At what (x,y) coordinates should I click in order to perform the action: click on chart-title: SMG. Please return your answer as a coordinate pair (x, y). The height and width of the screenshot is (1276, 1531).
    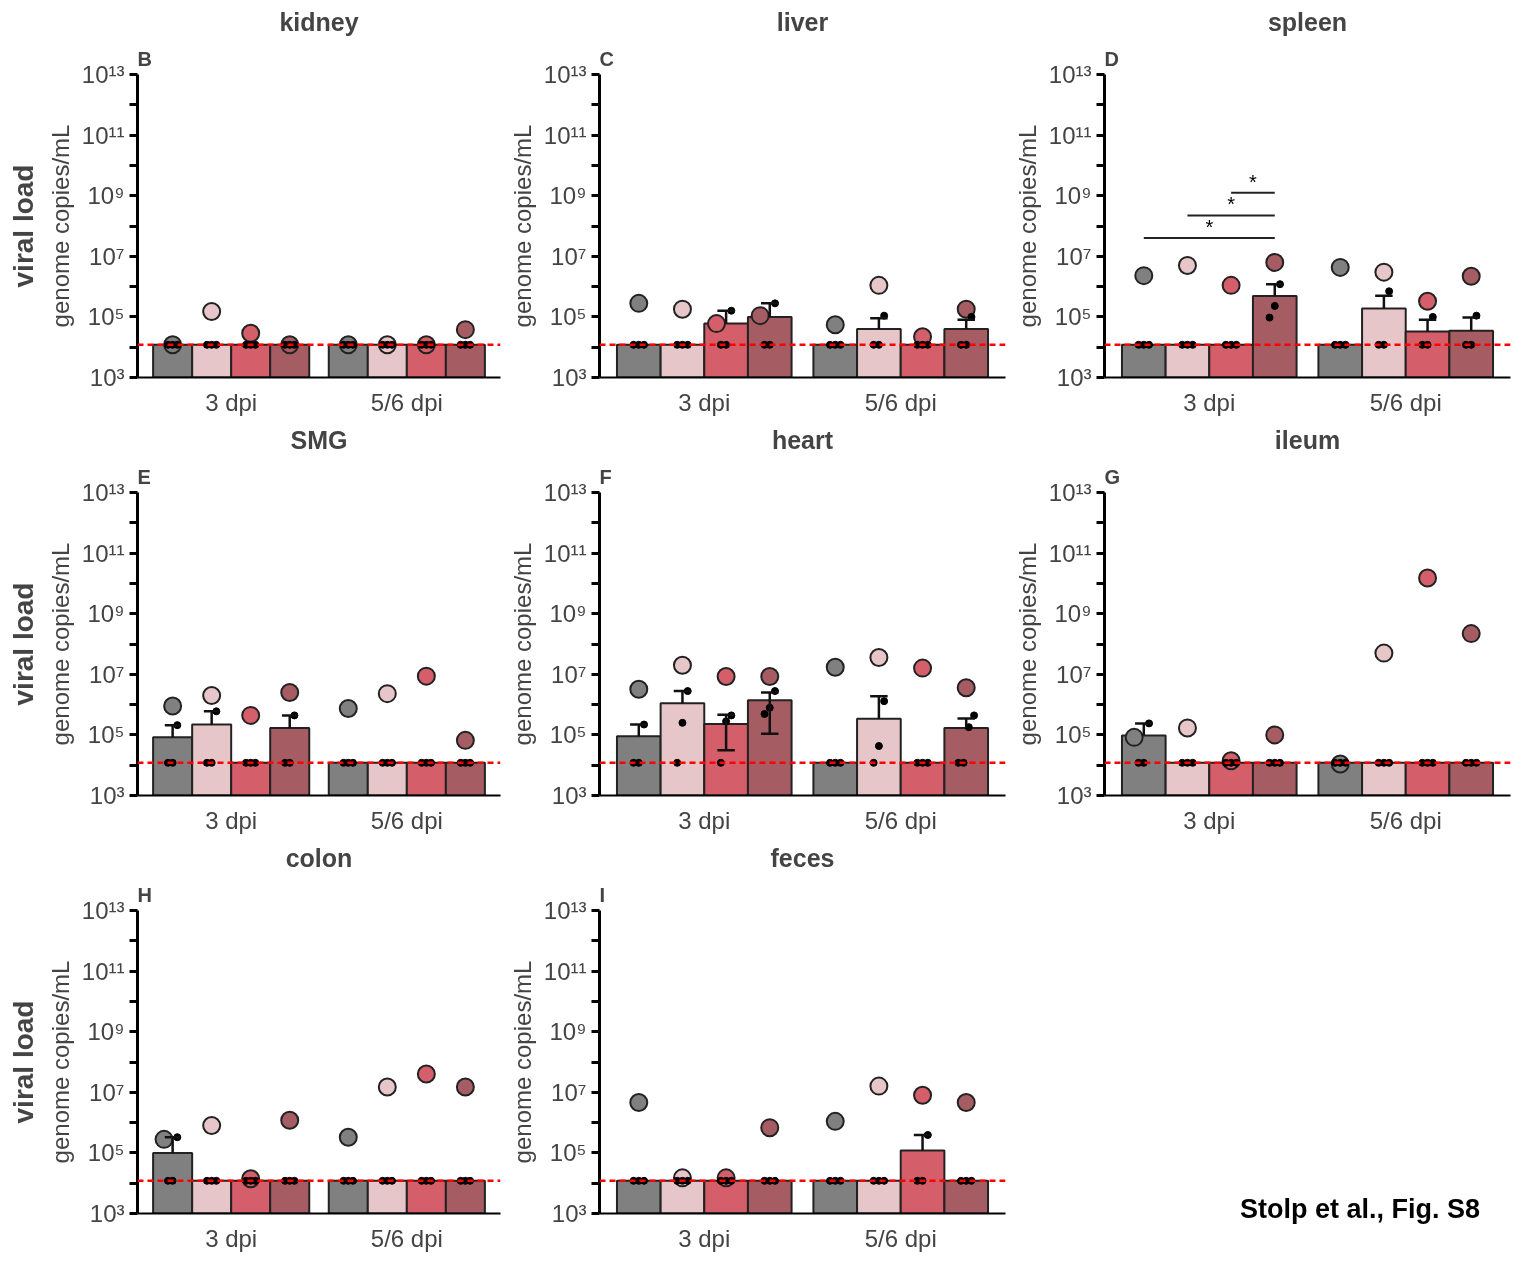
    Looking at the image, I should click on (319, 439).